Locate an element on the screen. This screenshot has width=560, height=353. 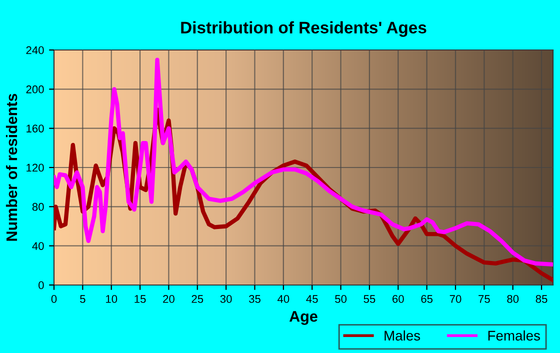
y-tick-label: 240 is located at coordinates (35, 50).